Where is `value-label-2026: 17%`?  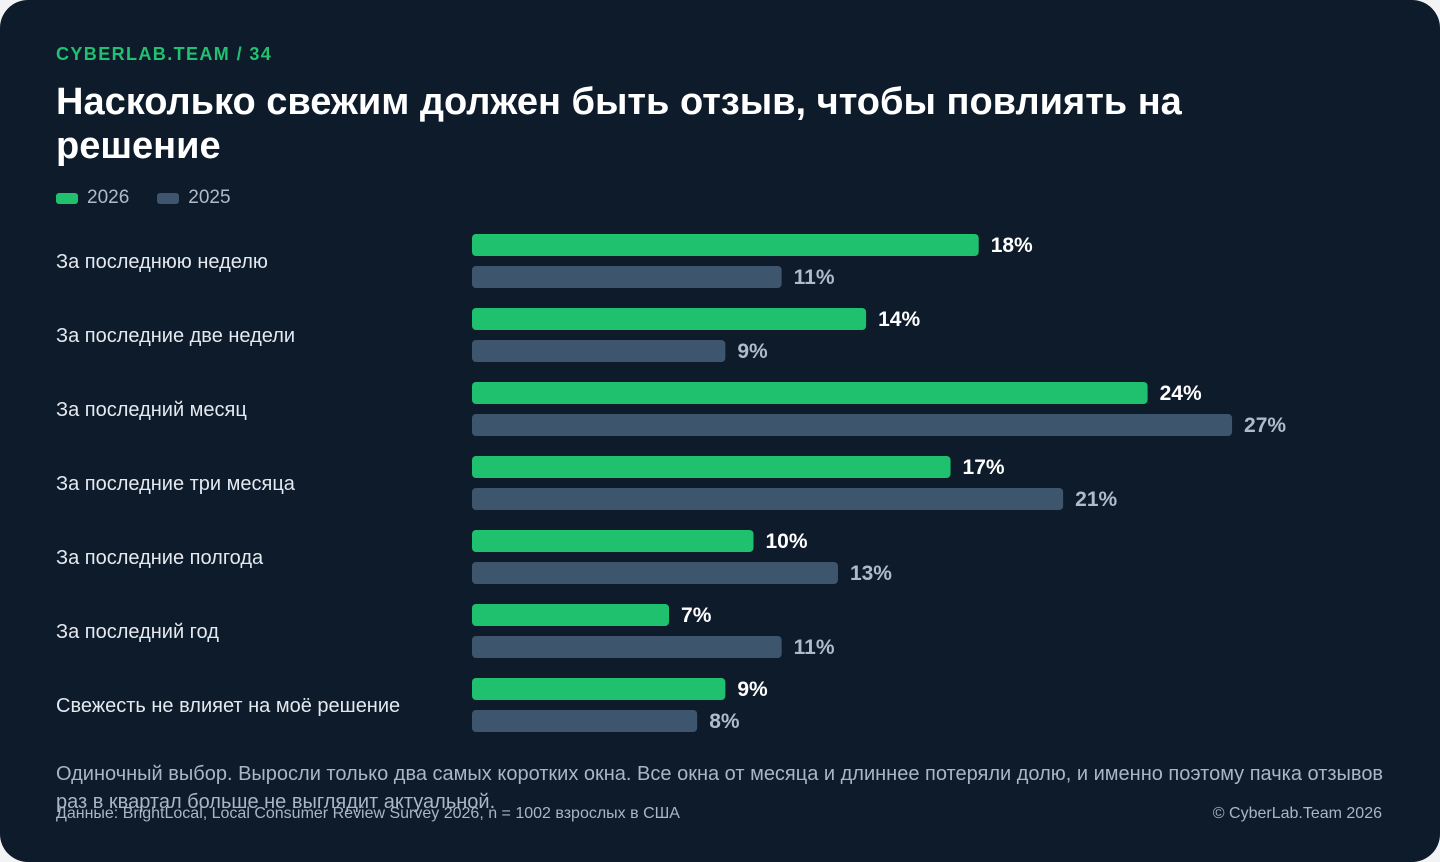 value-label-2026: 17% is located at coordinates (984, 467).